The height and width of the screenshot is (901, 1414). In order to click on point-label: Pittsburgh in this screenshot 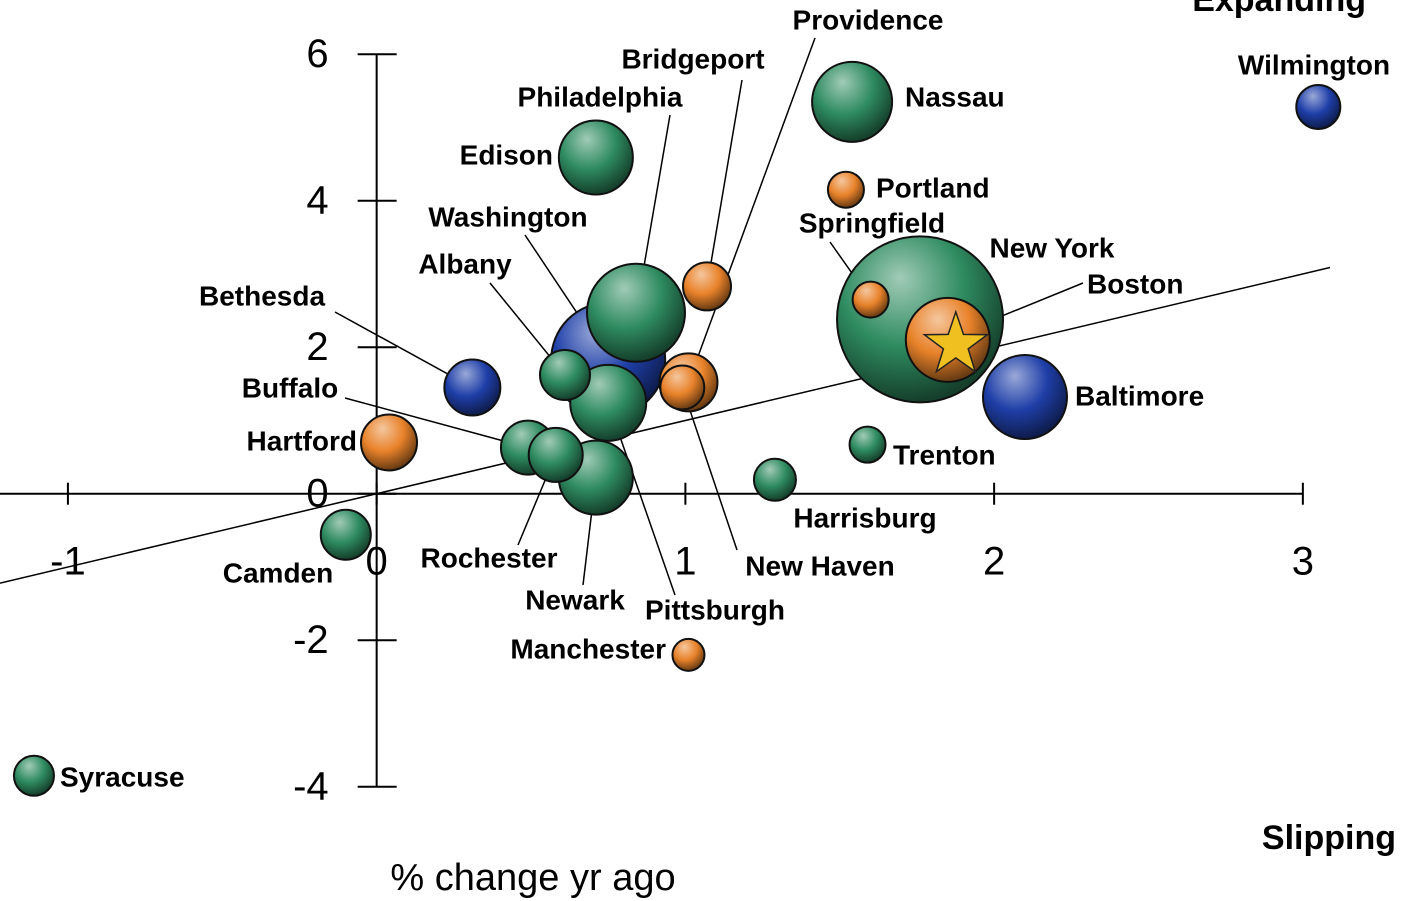, I will do `click(715, 609)`.